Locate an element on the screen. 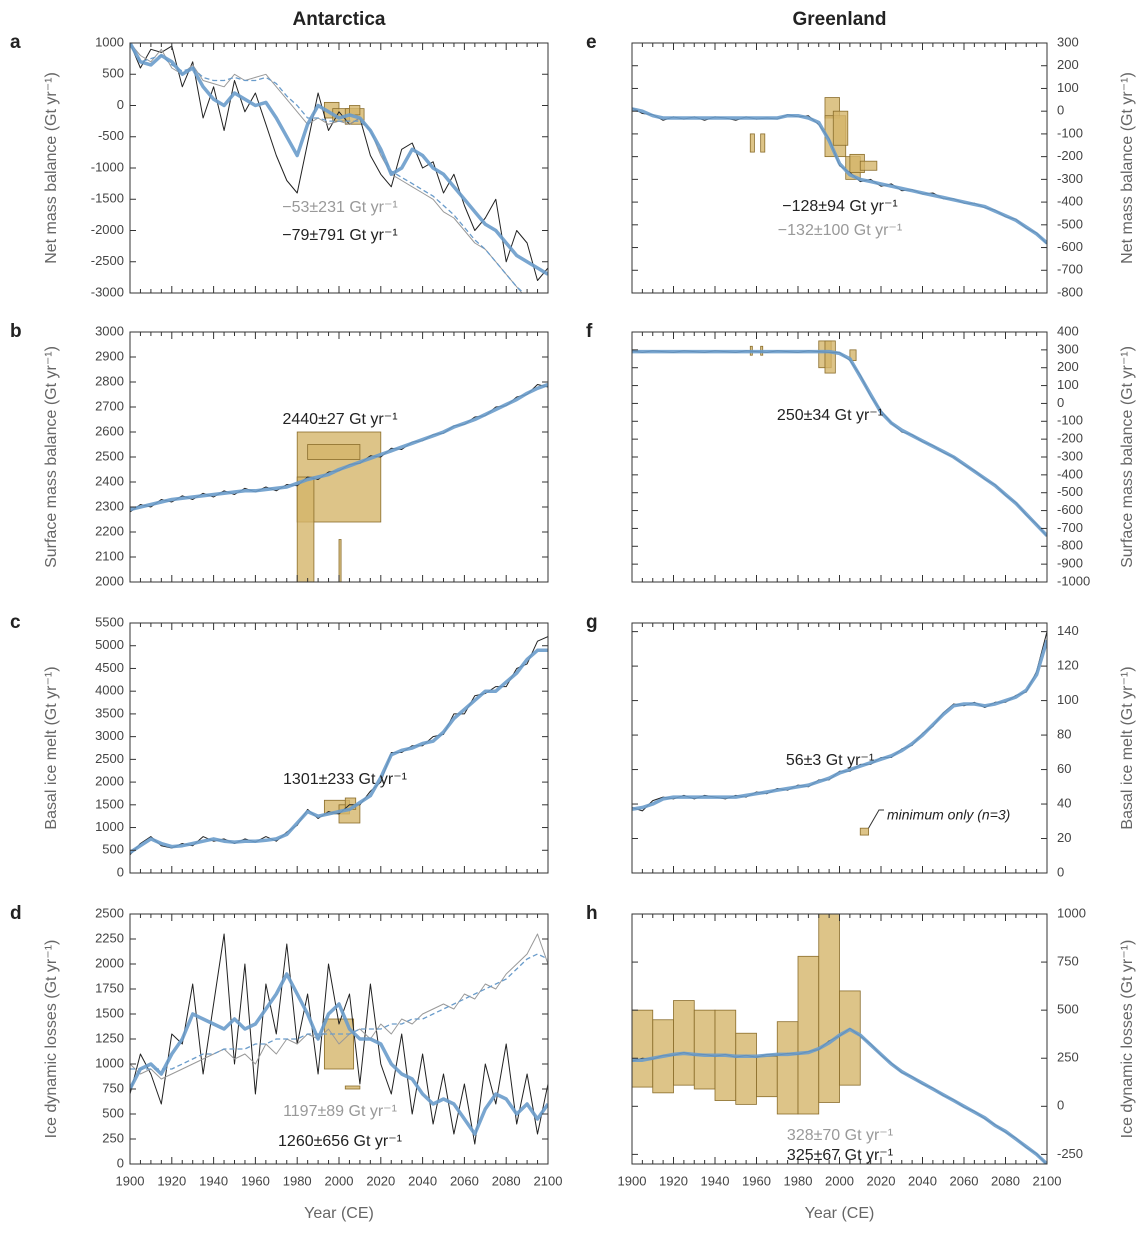  y-tick-label: -600 is located at coordinates (1070, 509).